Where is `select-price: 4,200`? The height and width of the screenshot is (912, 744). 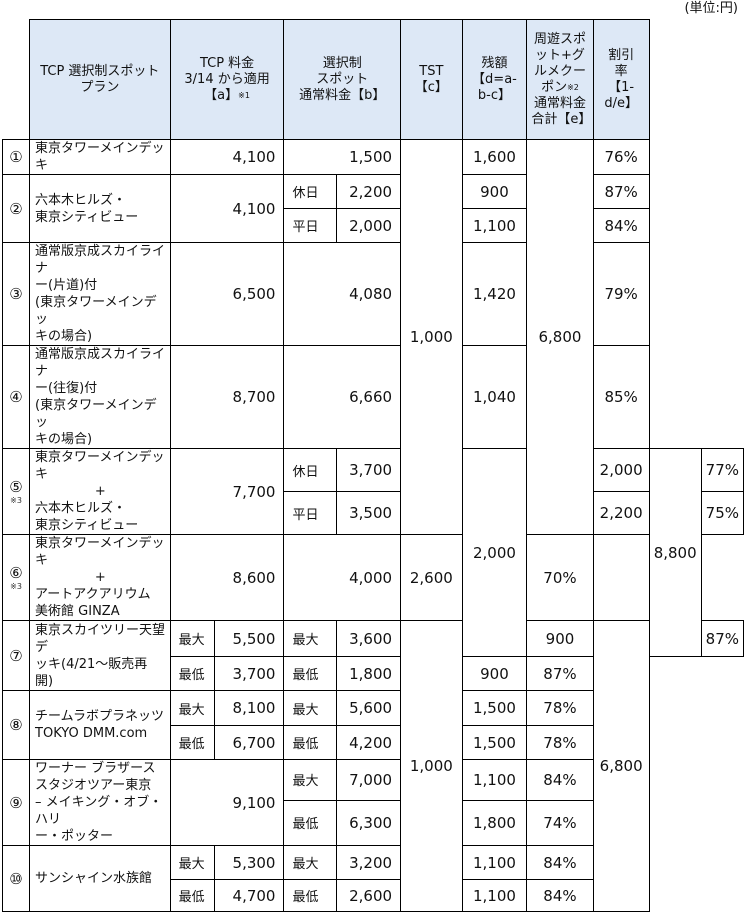
select-price: 4,200 is located at coordinates (368, 742).